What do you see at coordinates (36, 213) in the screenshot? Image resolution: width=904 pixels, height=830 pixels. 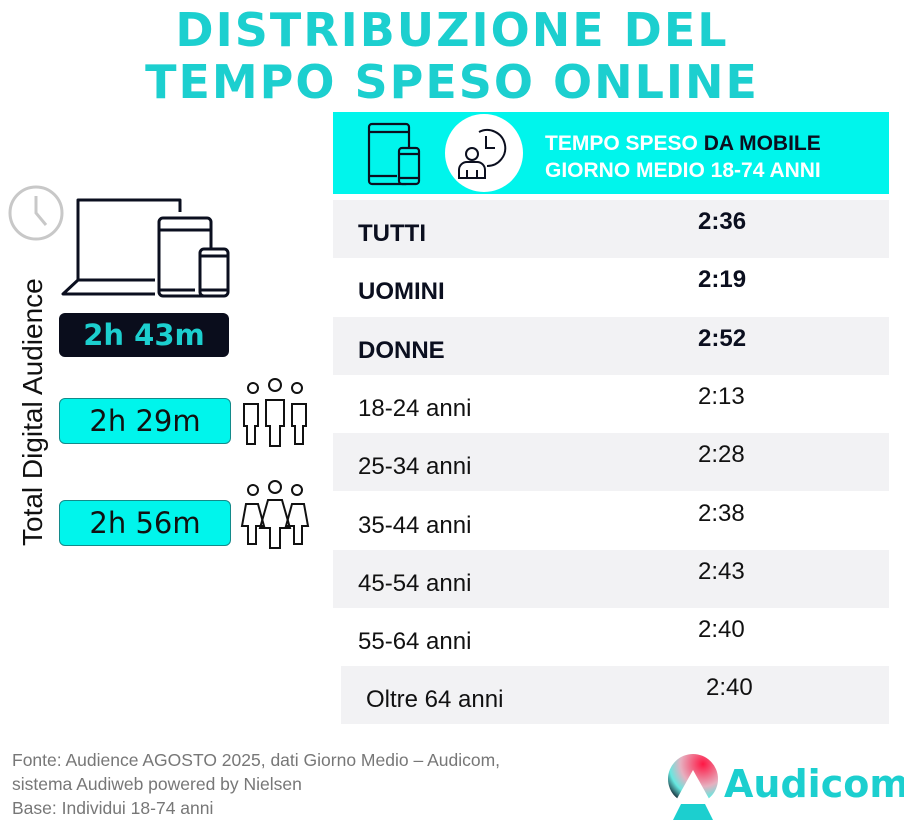 I see `clock-icon` at bounding box center [36, 213].